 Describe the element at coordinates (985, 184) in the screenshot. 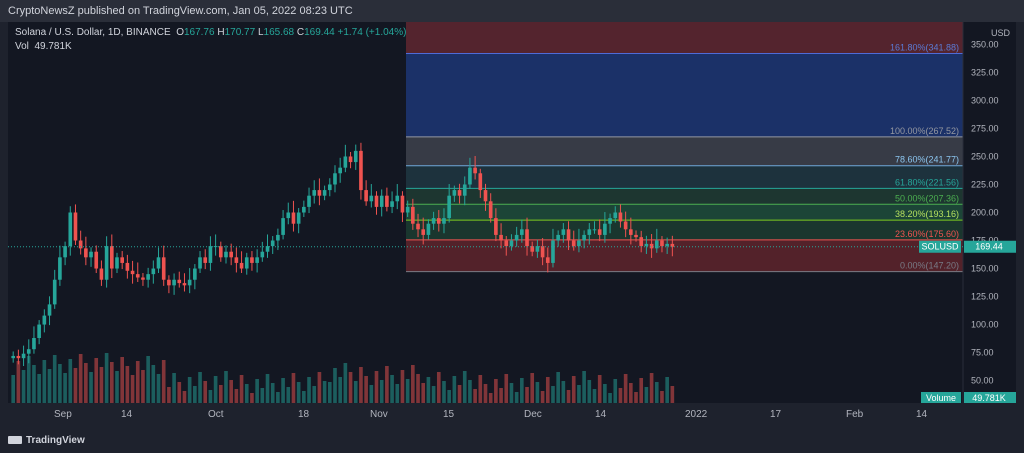

I see `price-tick-label: 225.00` at that location.